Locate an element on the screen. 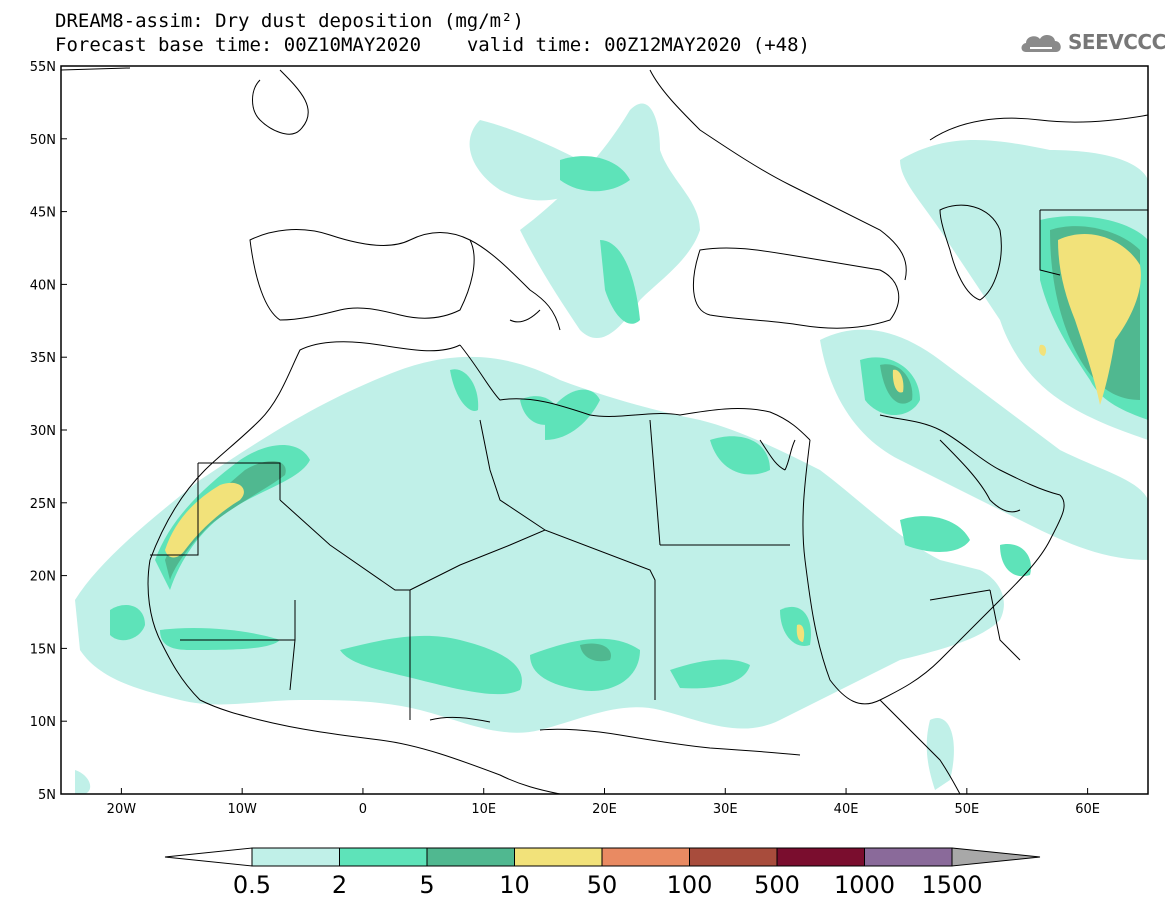 The width and height of the screenshot is (1165, 907). colorbar-label: 100 is located at coordinates (690, 885).